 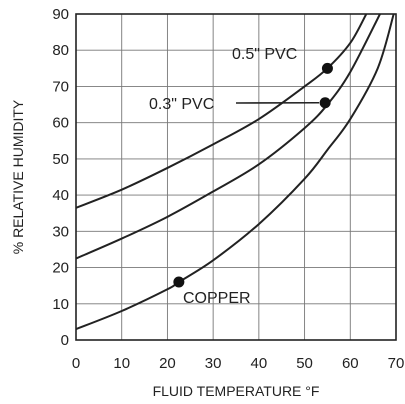 I want to click on label-pvc-03: 0.3" PVC, so click(x=181, y=104).